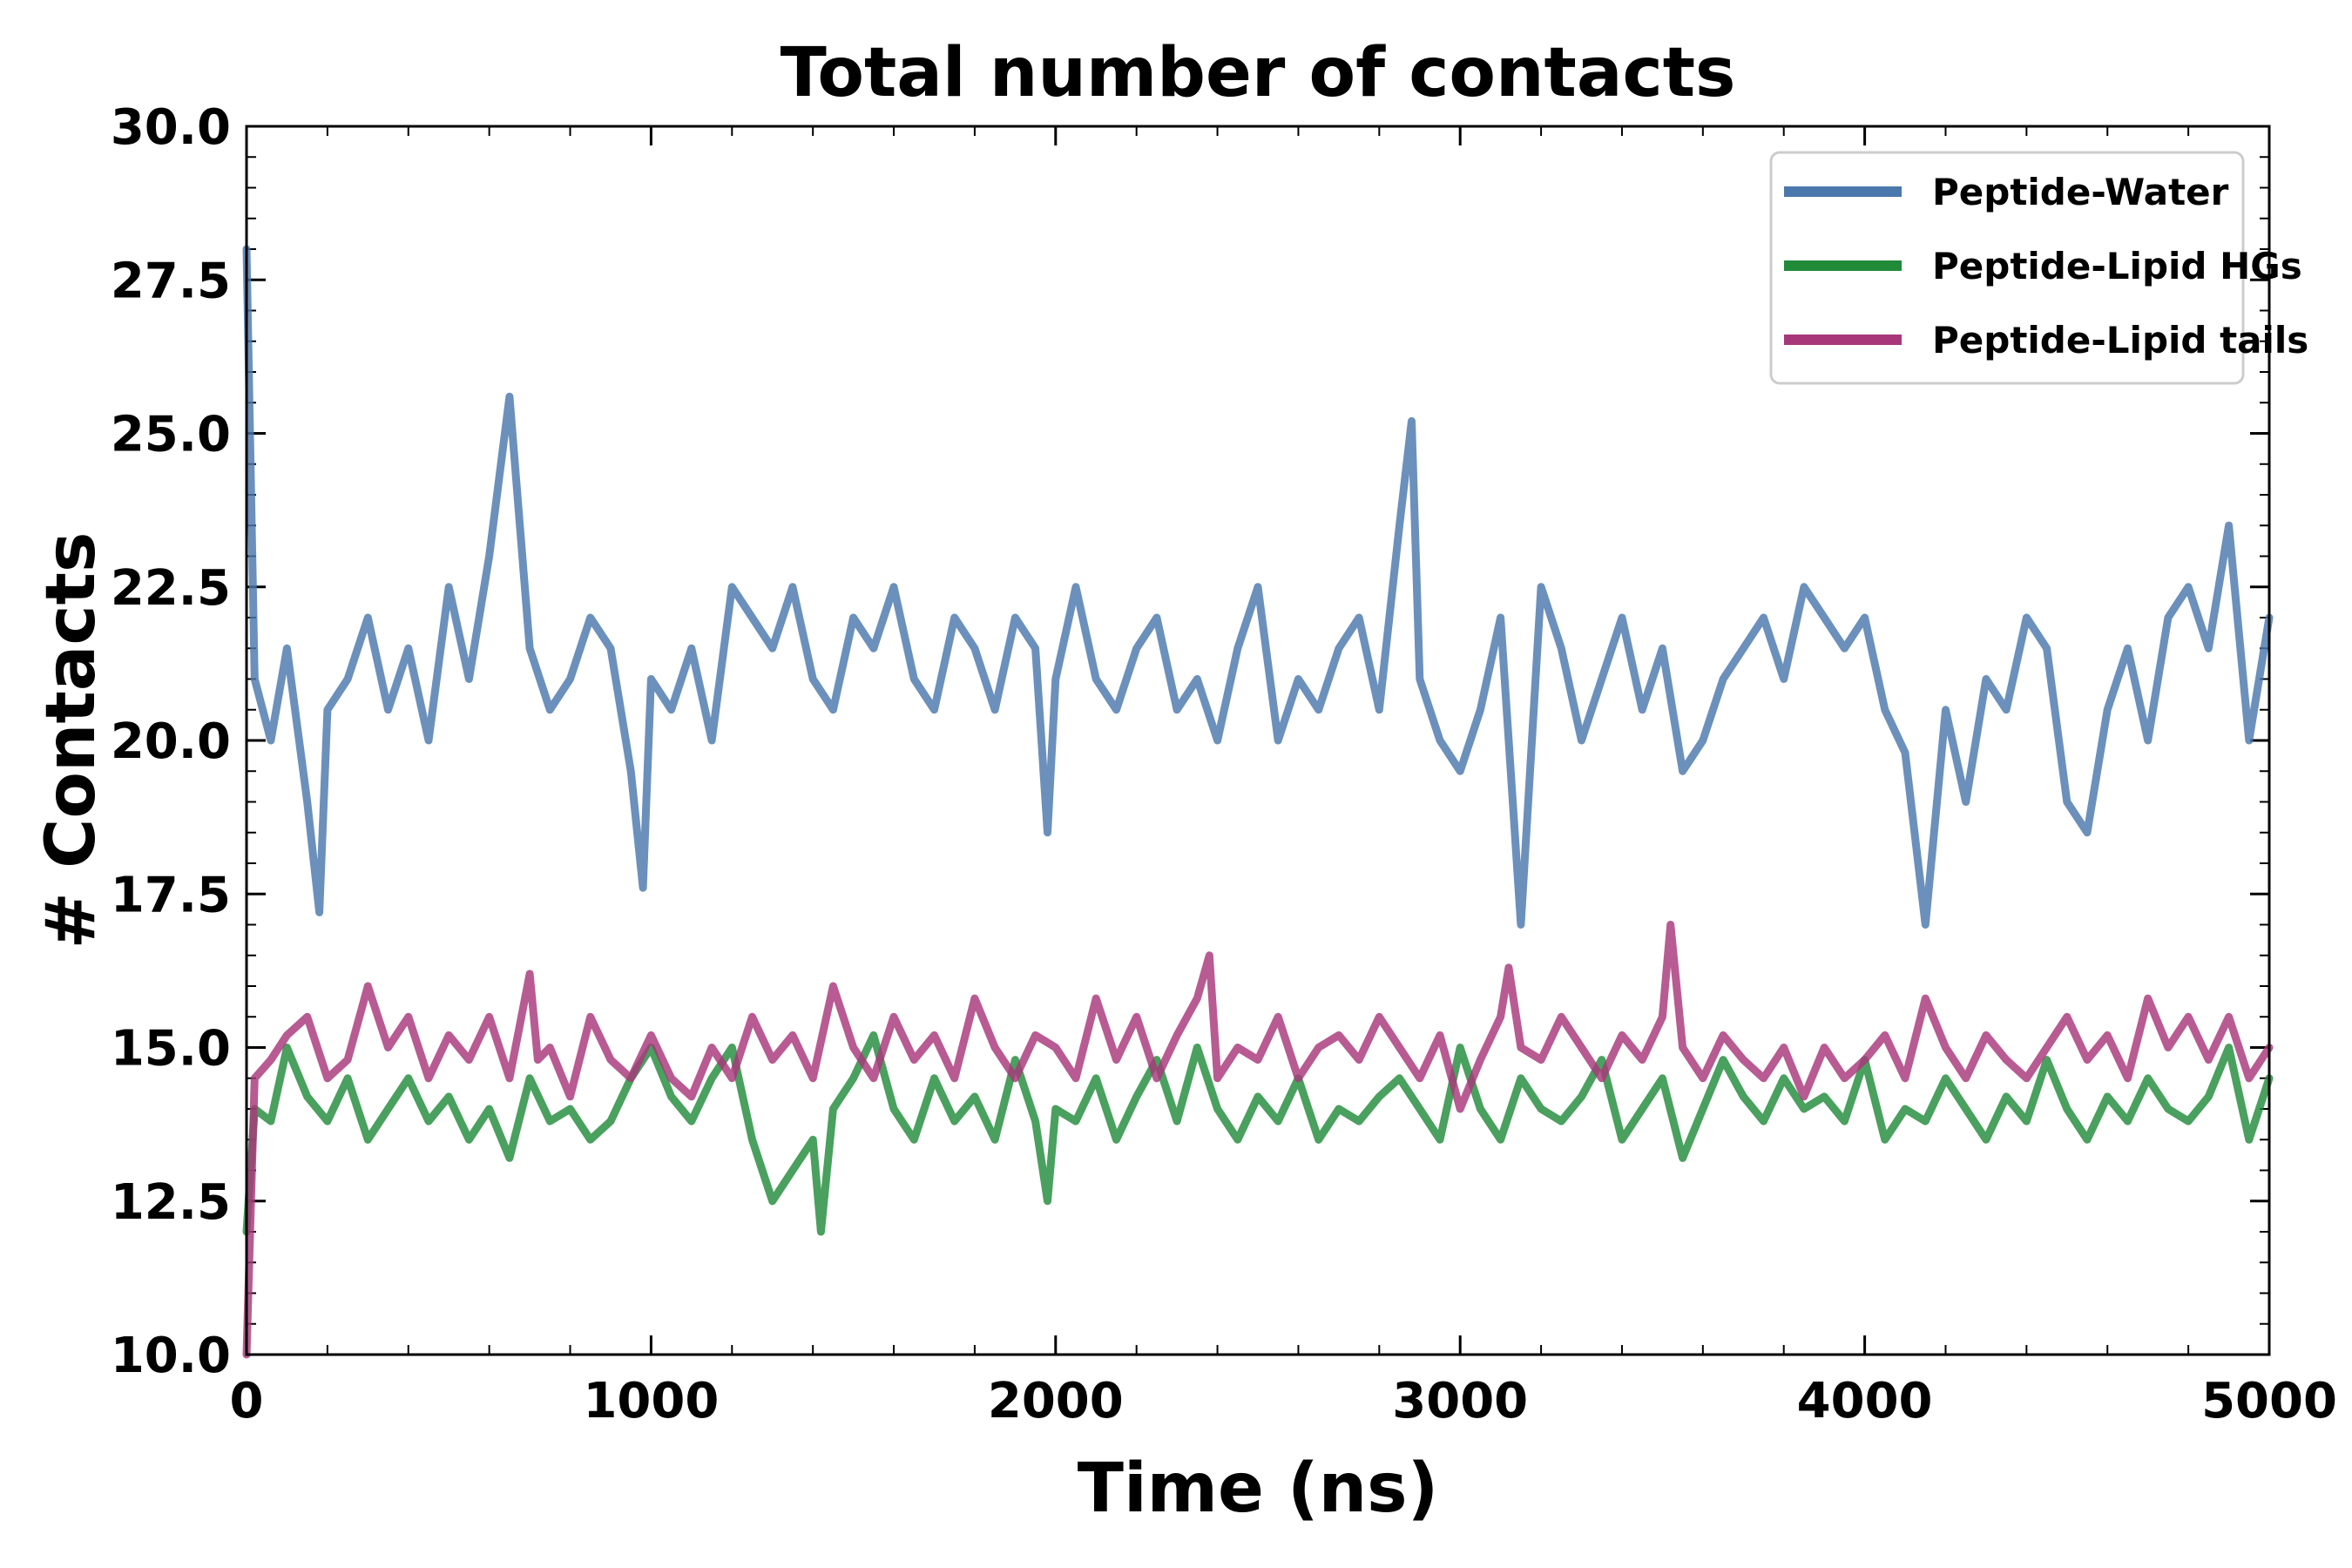 Image resolution: width=2352 pixels, height=1568 pixels. I want to click on y-tick-label: 20.0, so click(171, 741).